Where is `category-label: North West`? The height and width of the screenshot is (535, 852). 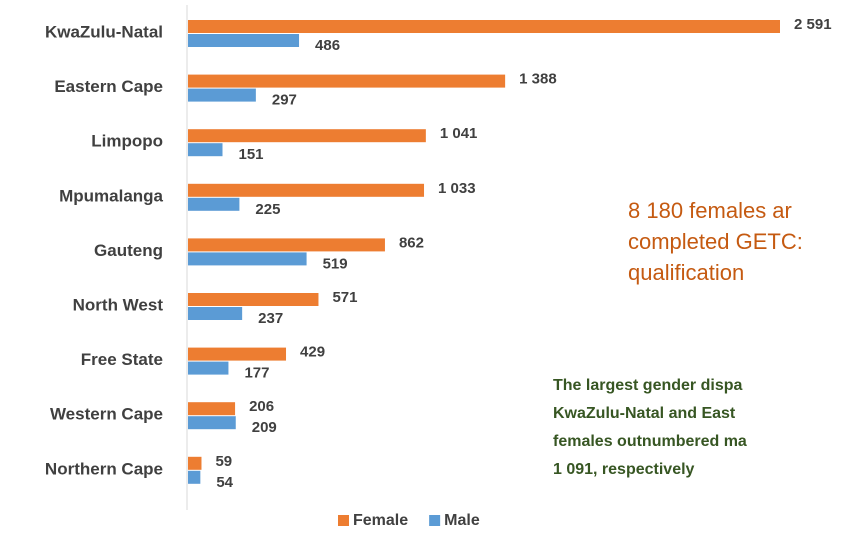
category-label: North West is located at coordinates (118, 304).